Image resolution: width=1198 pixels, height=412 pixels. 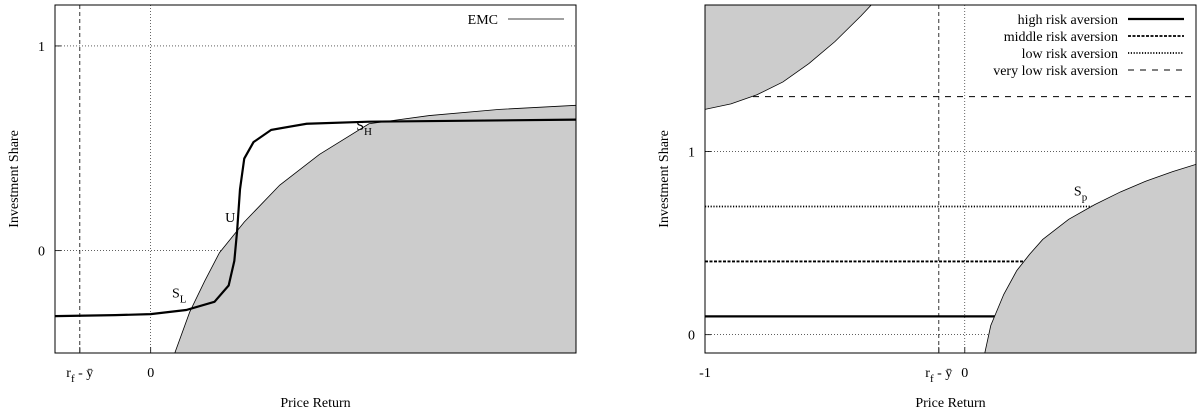 What do you see at coordinates (705, 373) in the screenshot?
I see `x-tick-label: -1` at bounding box center [705, 373].